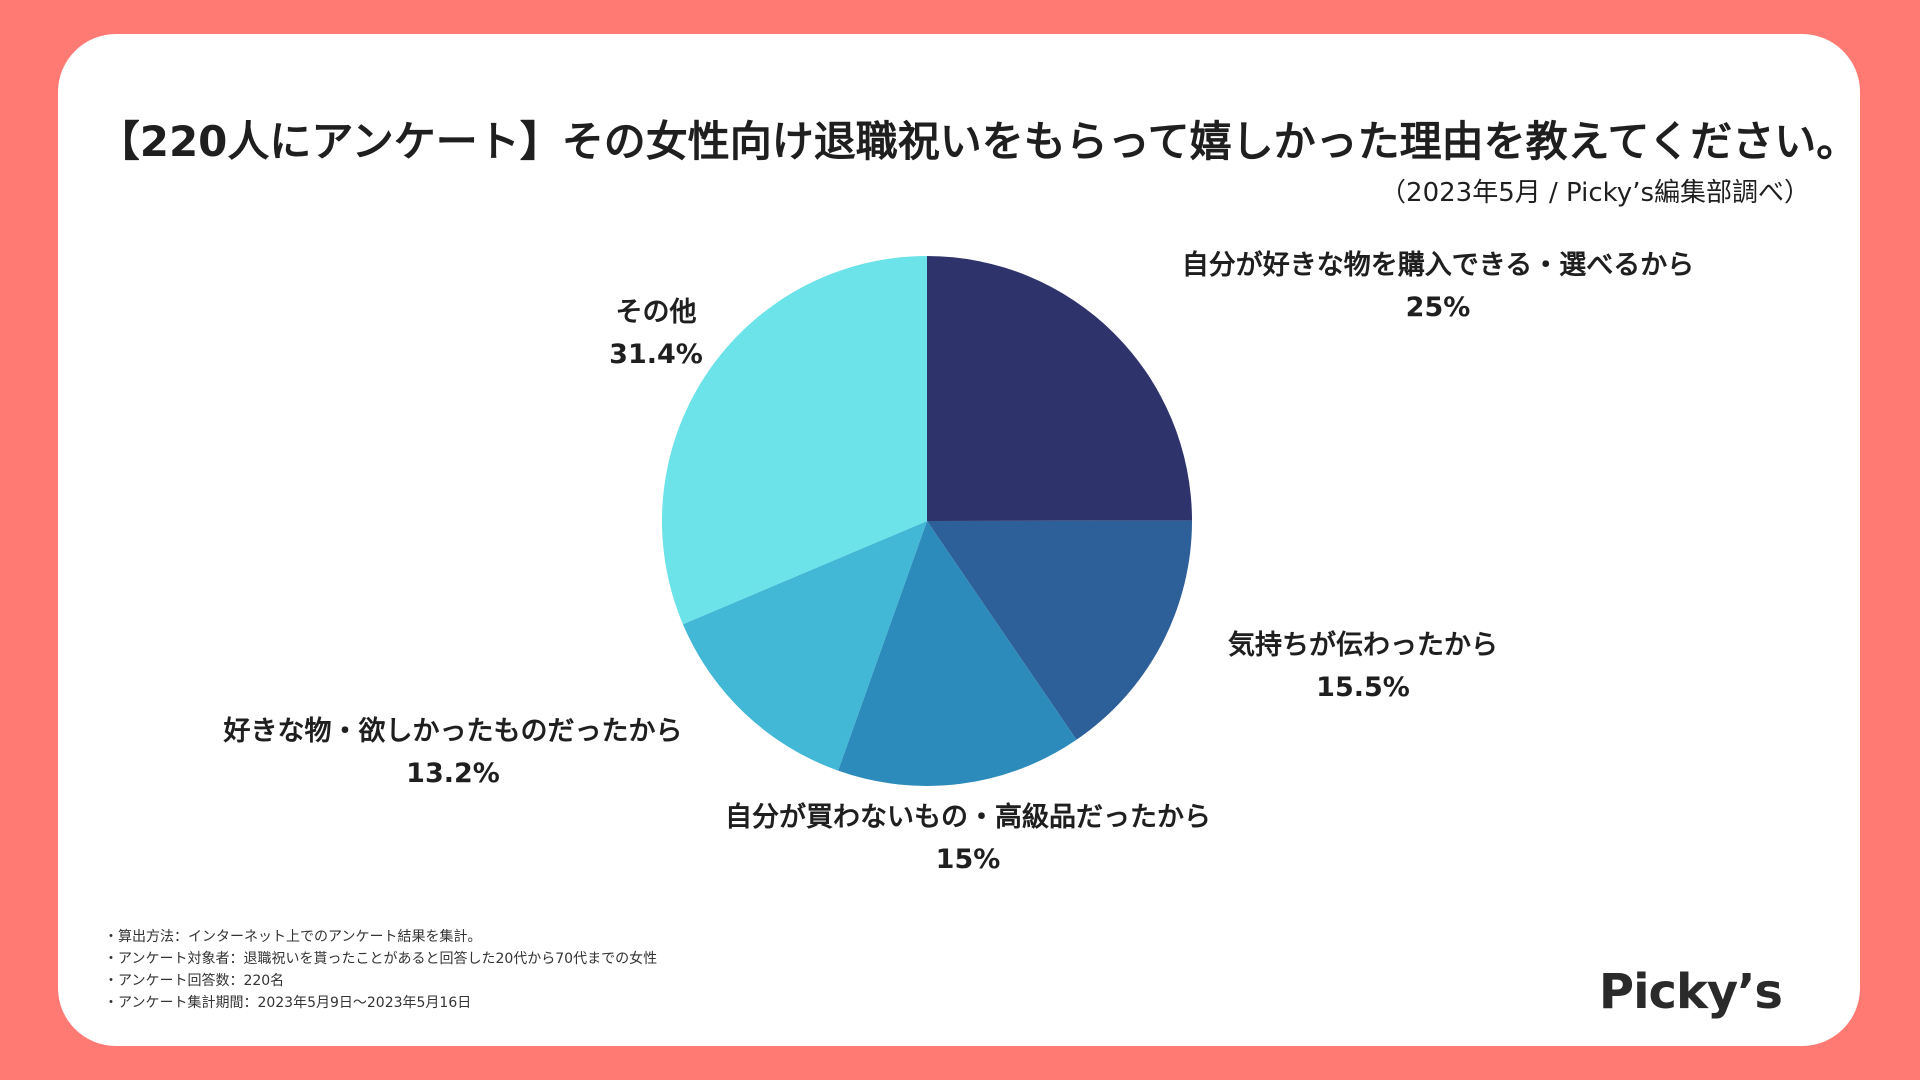  I want to click on note-method: ・算出方法：インターネット上でのアンケート結果を集計。, so click(293, 937).